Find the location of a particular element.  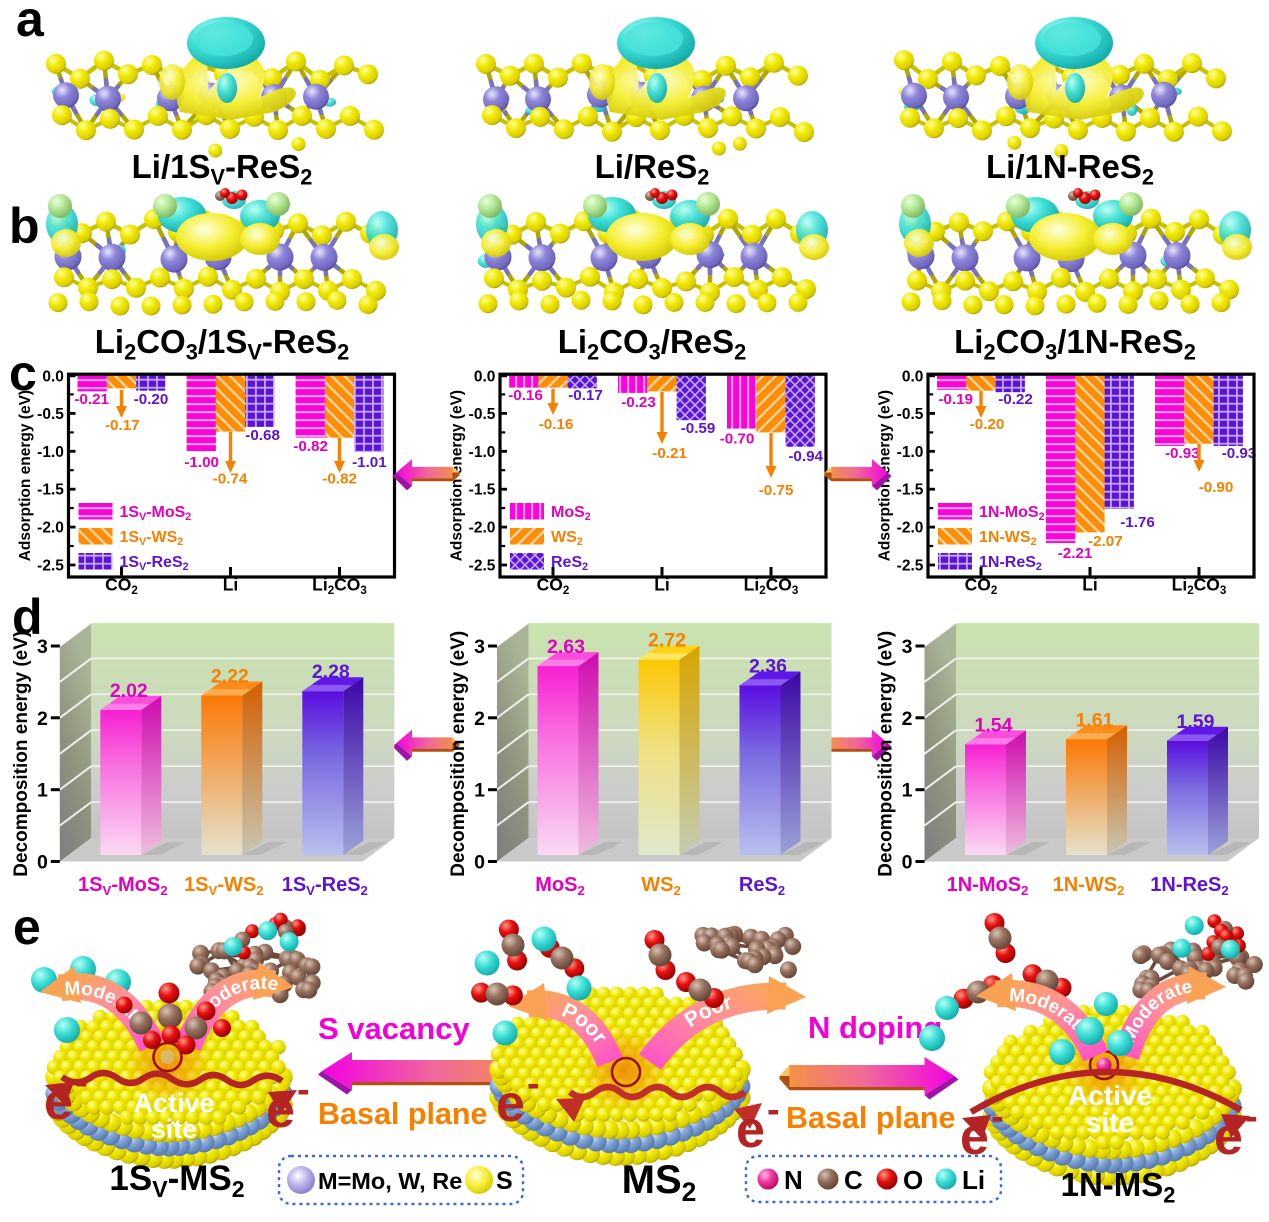

svg-text: M=Mo, W, Re is located at coordinates (390, 1181).